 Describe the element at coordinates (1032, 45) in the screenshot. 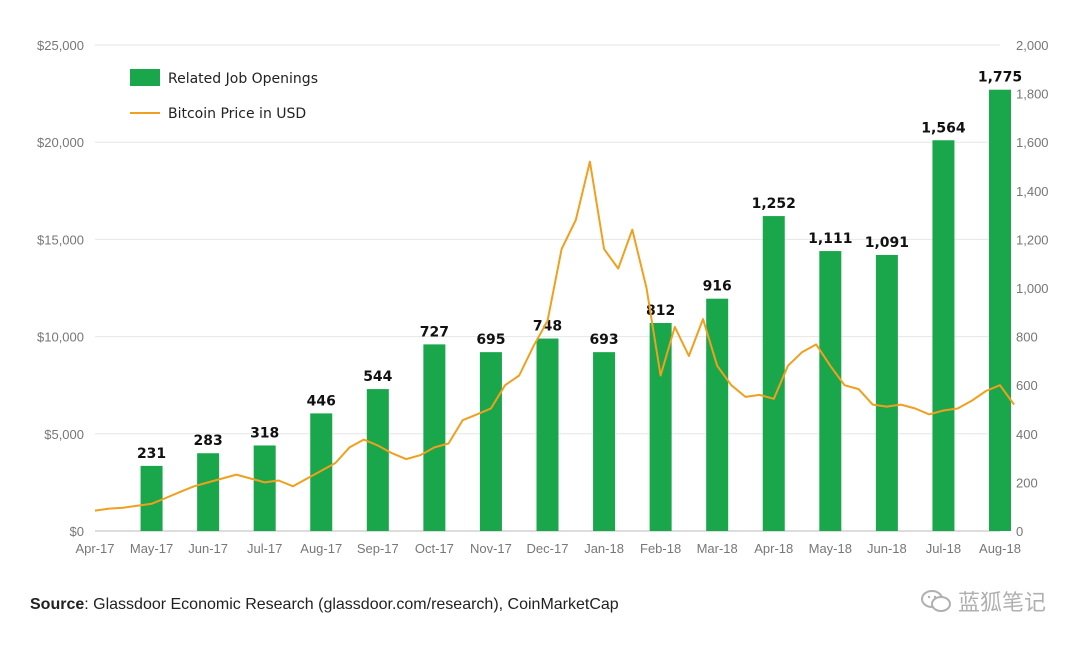

I see `right-tick-label: 2,000` at that location.